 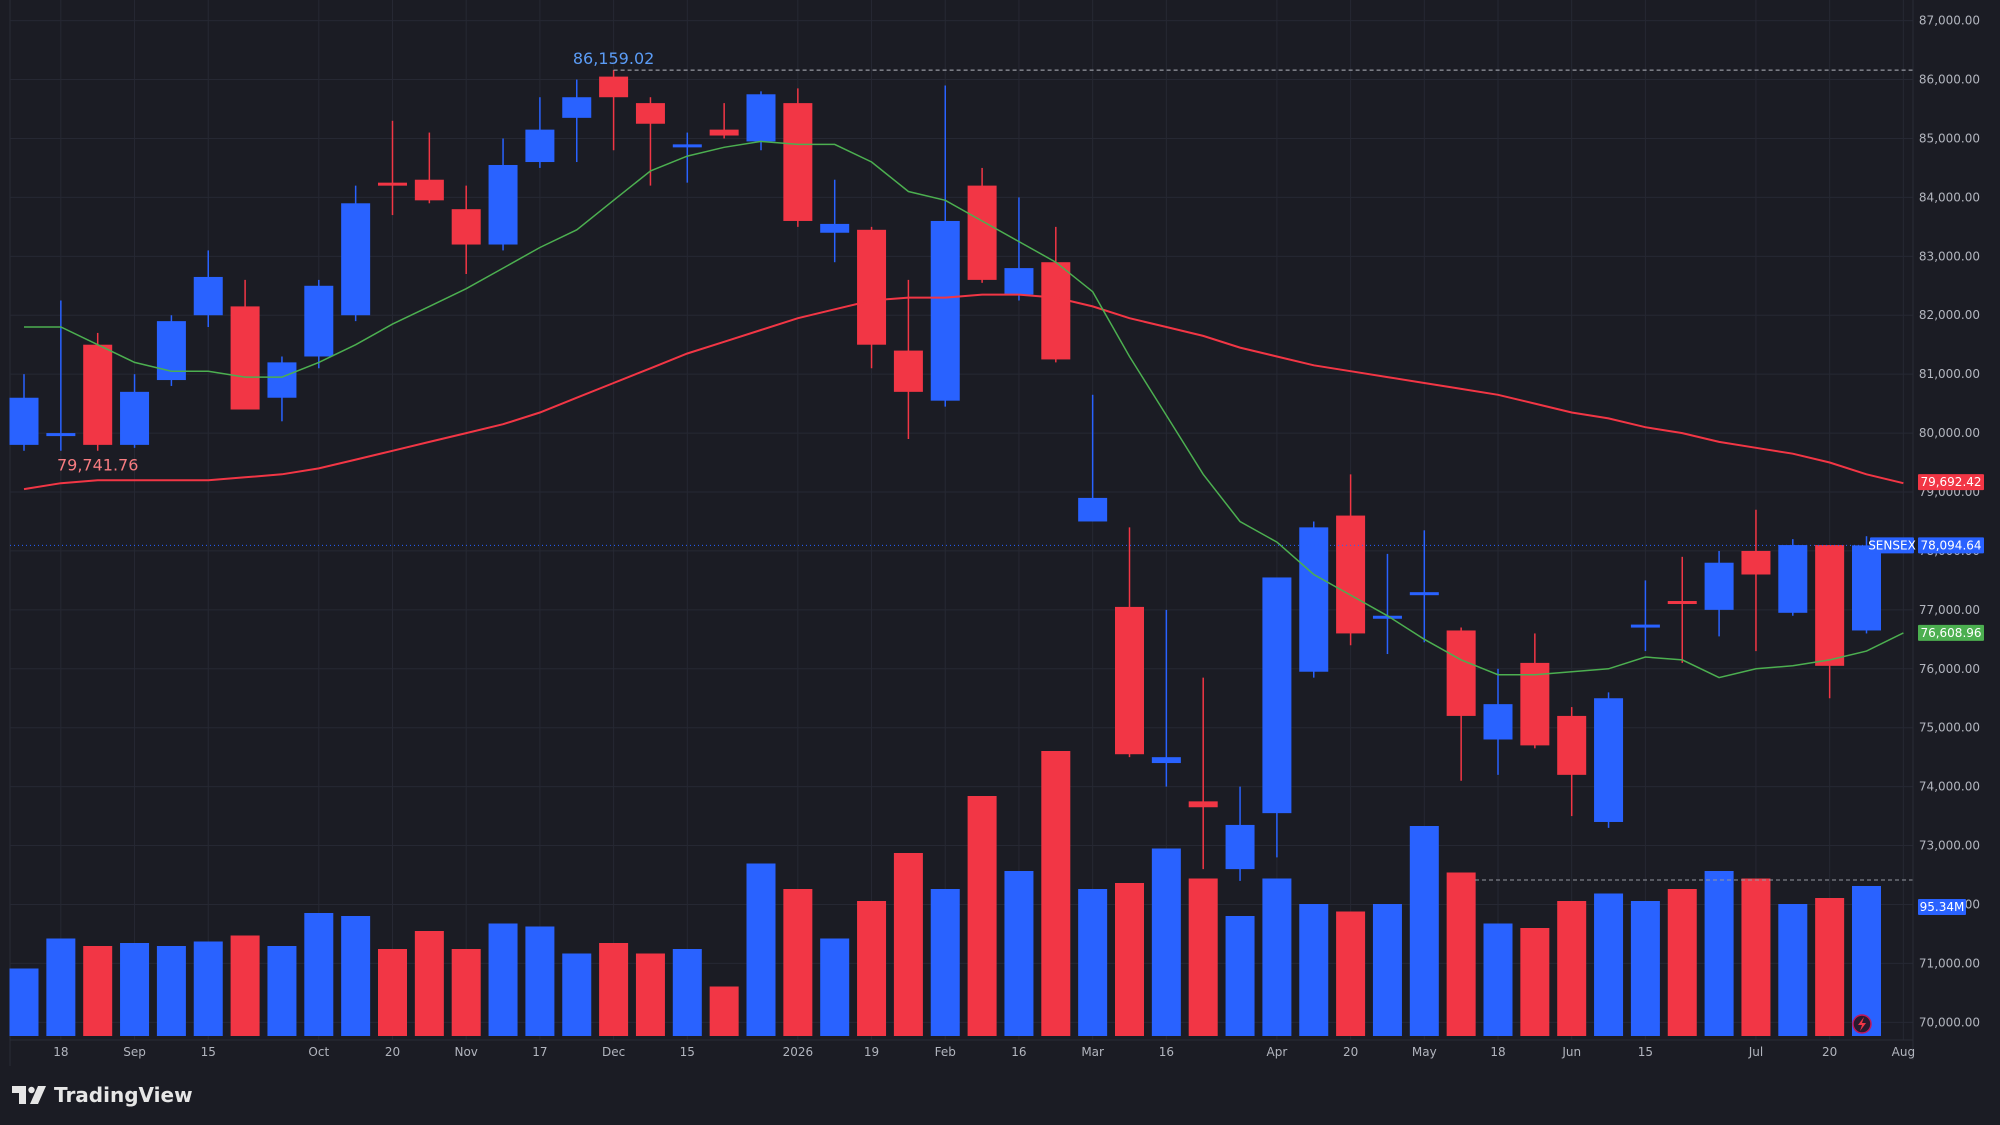 What do you see at coordinates (1949, 374) in the screenshot?
I see `y-tick-label: 81,000.00` at bounding box center [1949, 374].